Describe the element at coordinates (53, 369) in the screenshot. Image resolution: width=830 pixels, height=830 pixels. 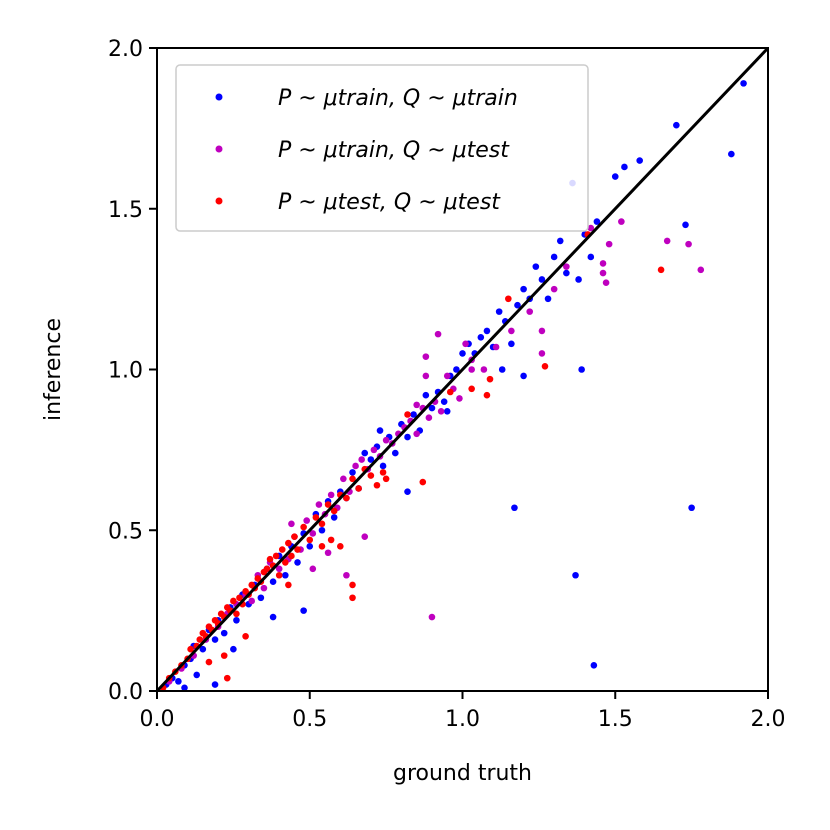
I see `y-axis-label: inference` at that location.